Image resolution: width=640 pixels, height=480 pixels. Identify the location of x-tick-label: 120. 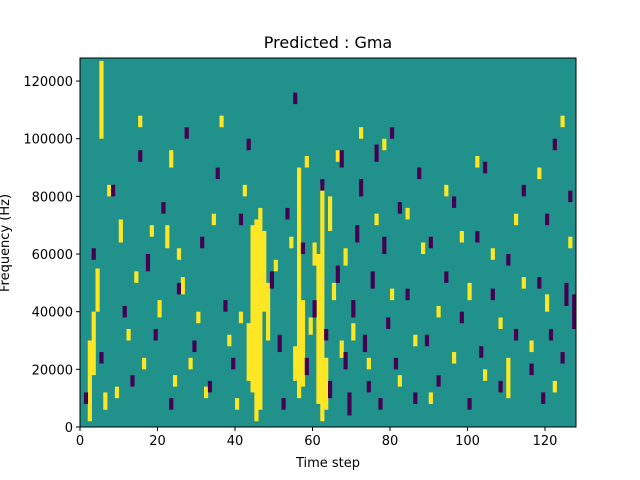
(545, 441).